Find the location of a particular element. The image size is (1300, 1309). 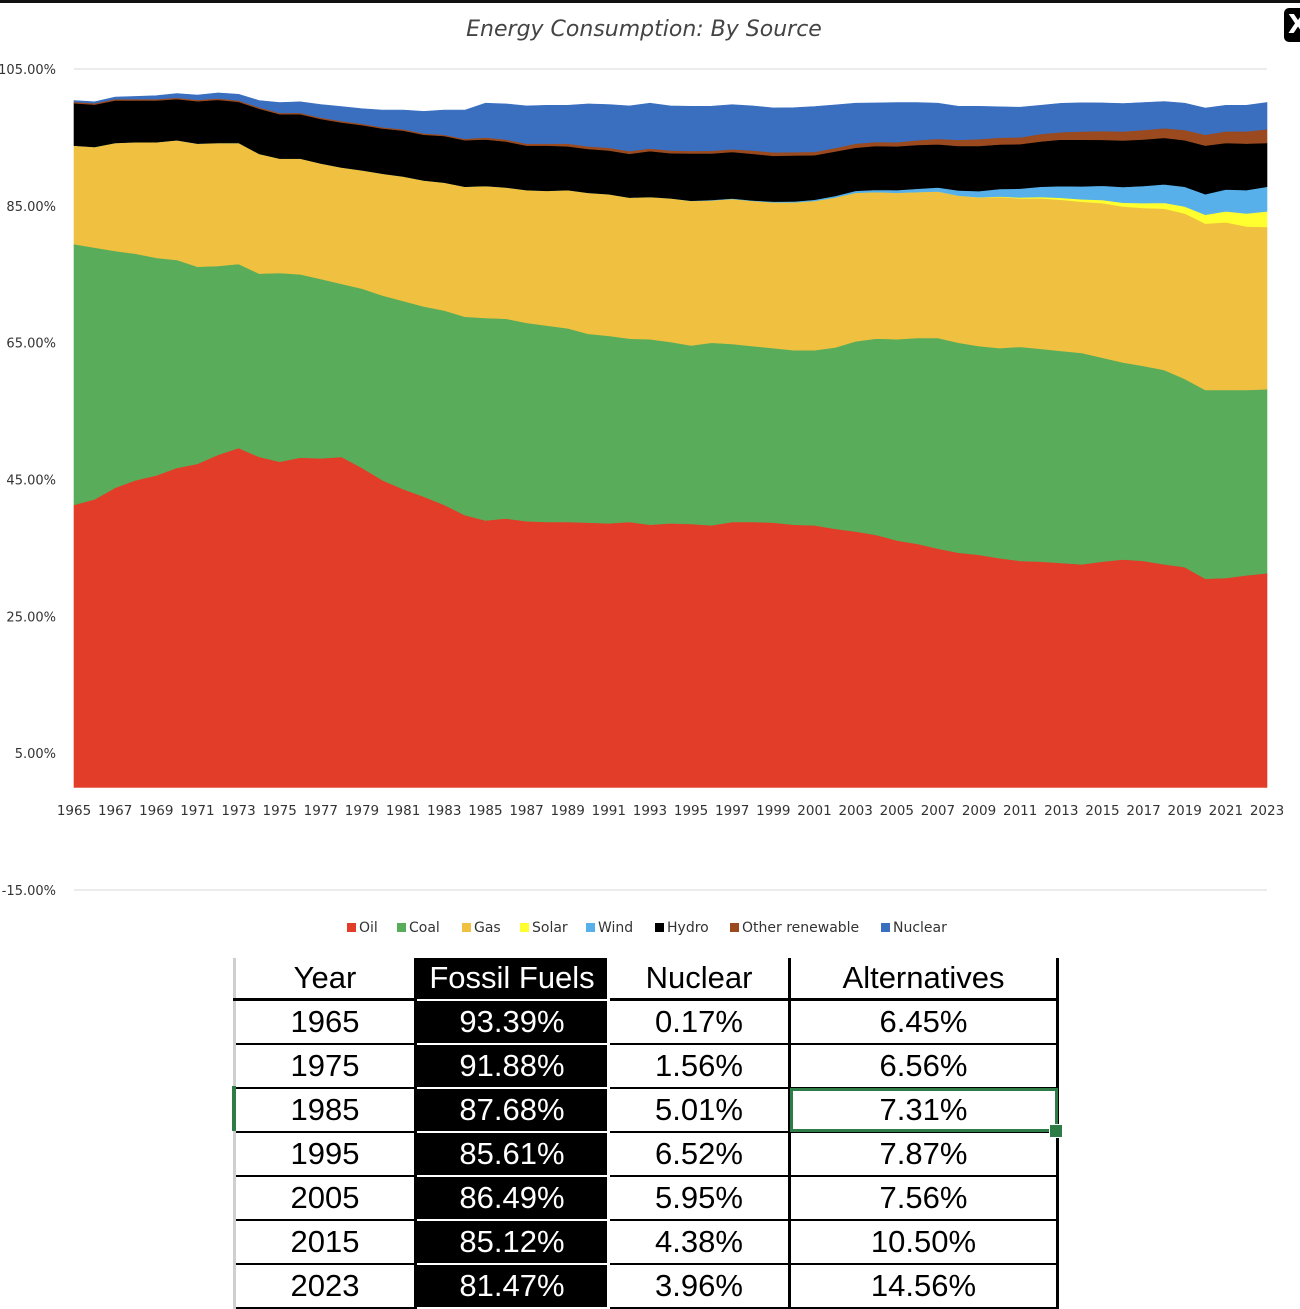

cell-year: 1995 is located at coordinates (325, 1154).